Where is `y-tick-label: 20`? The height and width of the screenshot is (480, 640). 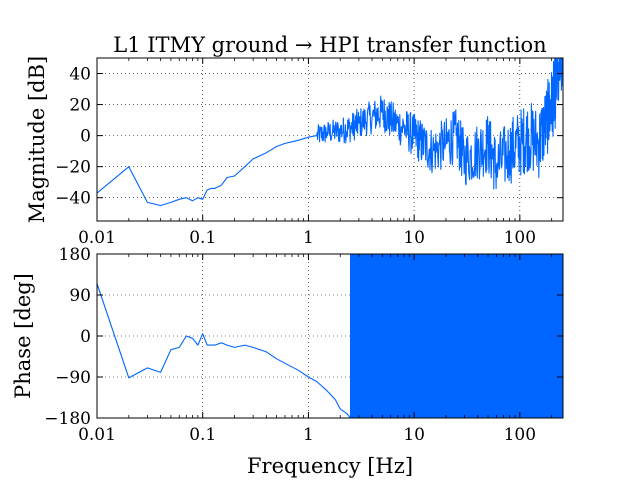
y-tick-label: 20 is located at coordinates (80, 106).